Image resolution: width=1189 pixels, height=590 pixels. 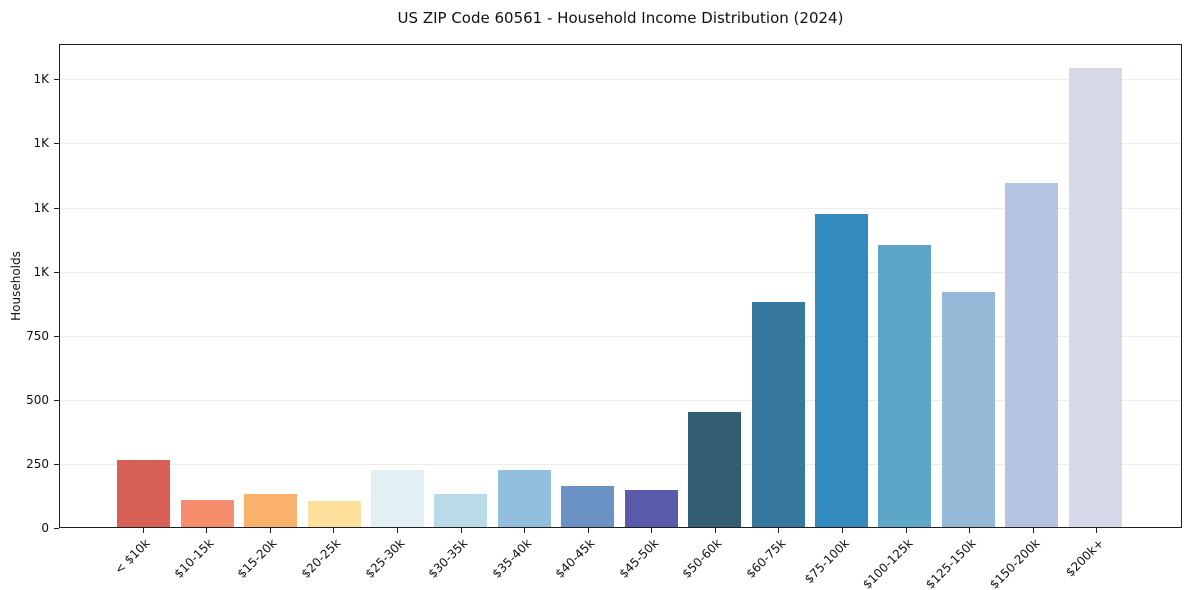 I want to click on x-tick-slot: $25-30k, so click(x=395, y=559).